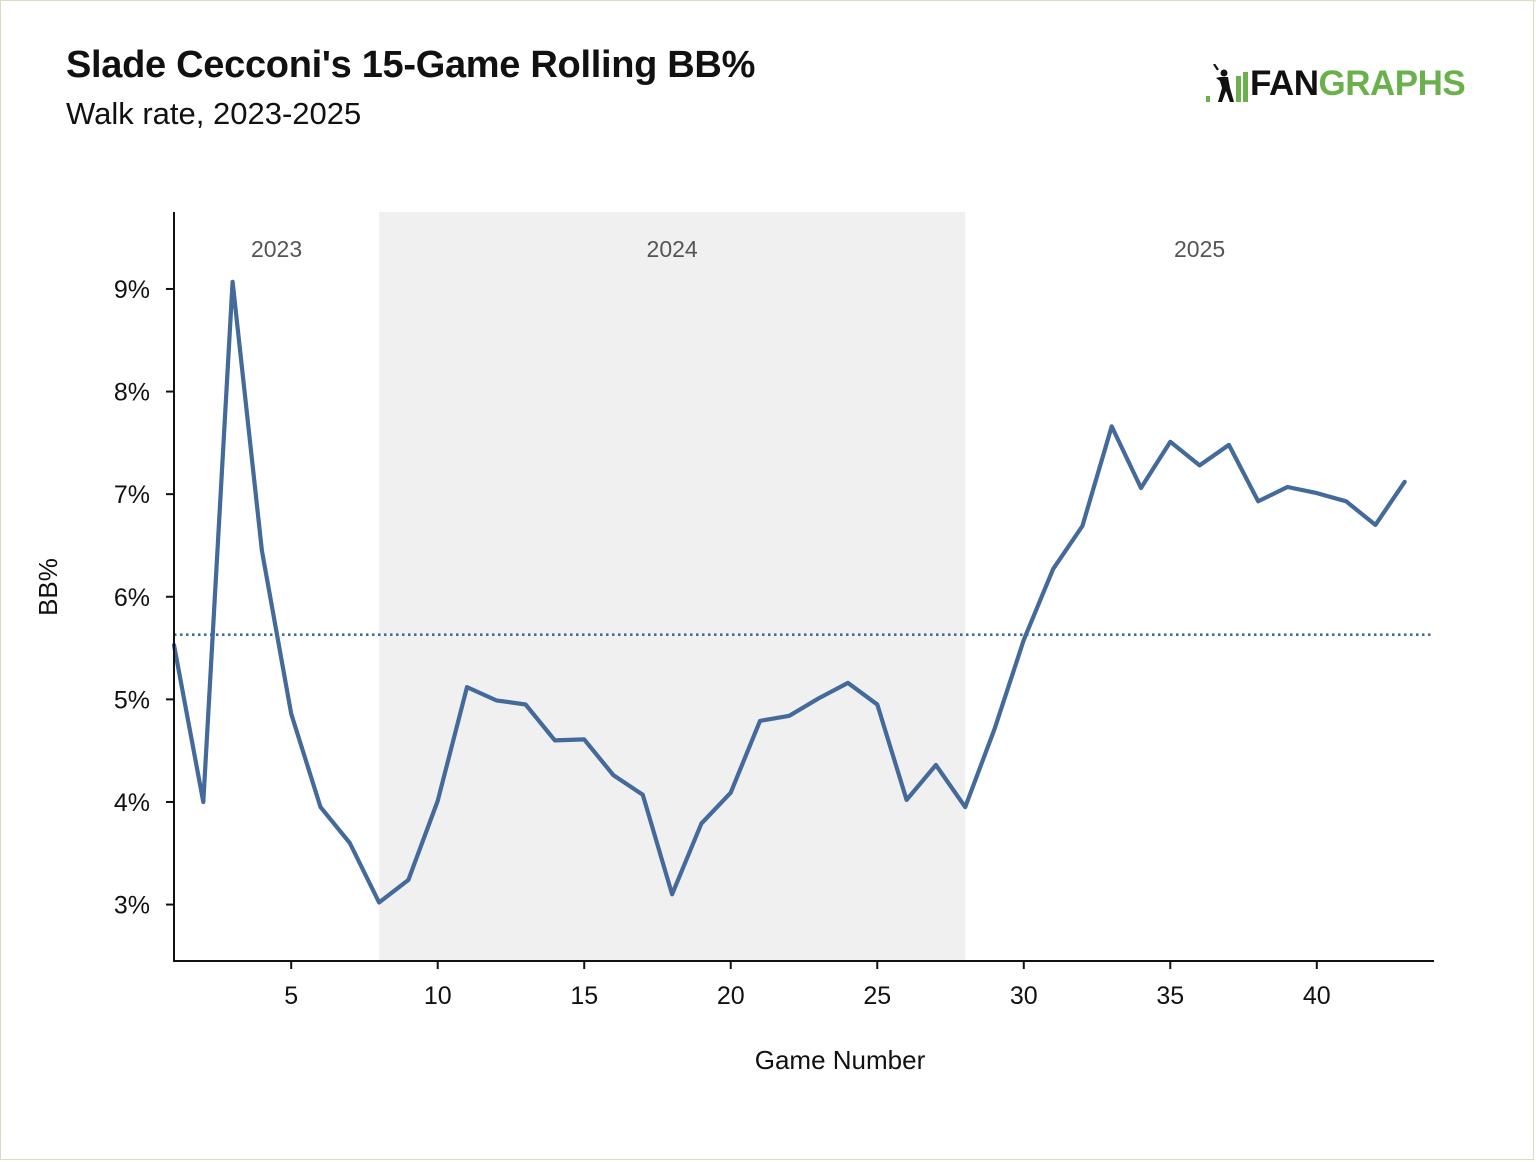  I want to click on chart-subtitle: Walk rate, 2023-2025, so click(214, 113).